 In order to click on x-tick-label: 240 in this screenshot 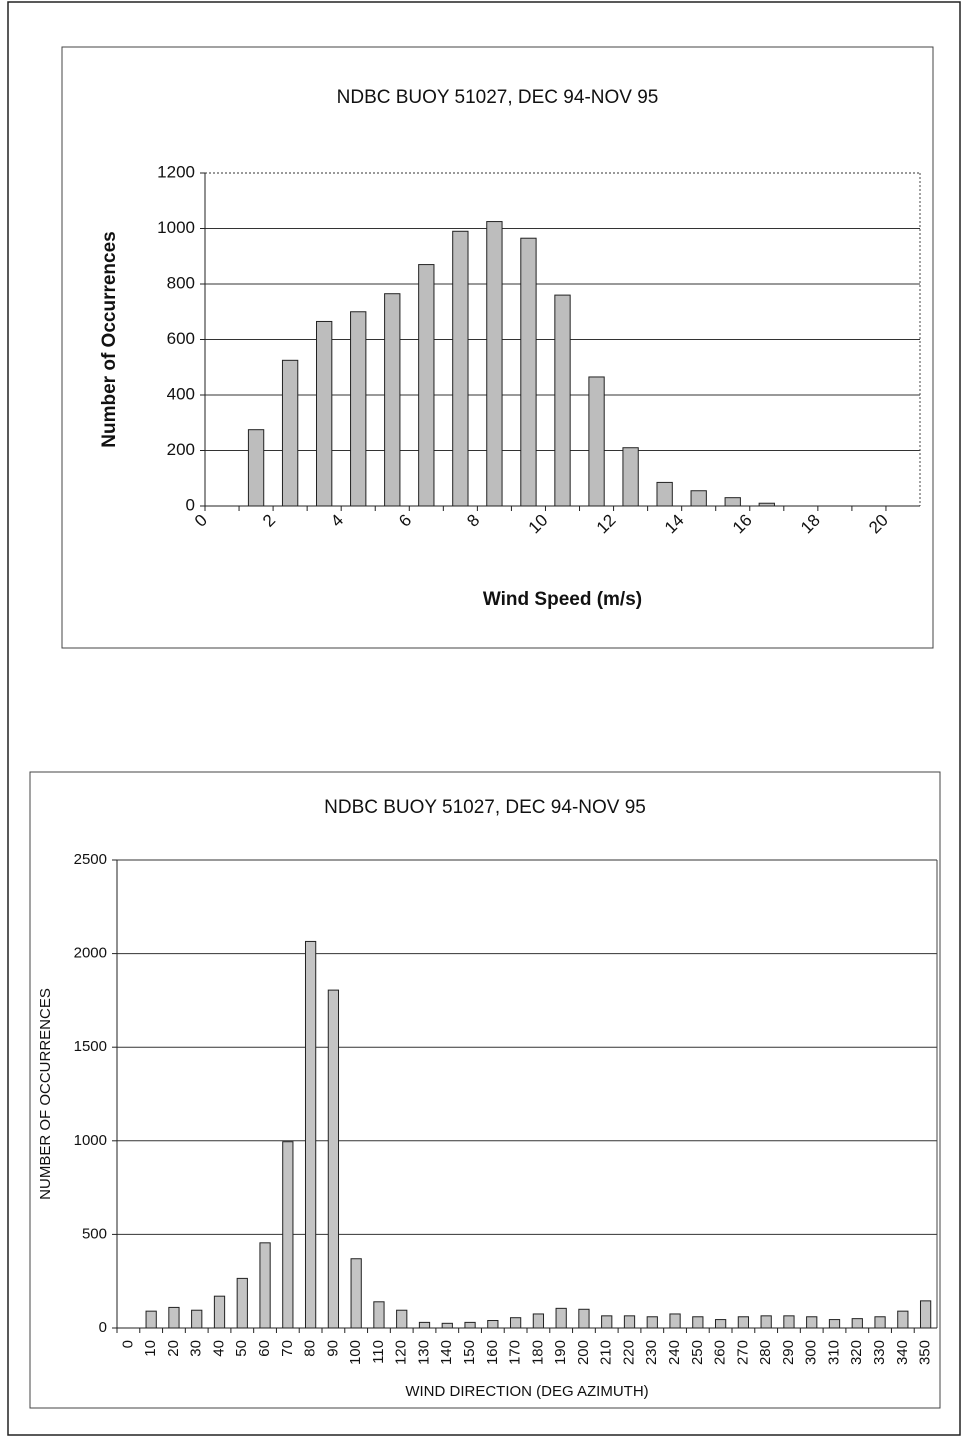, I will do `click(674, 1352)`.